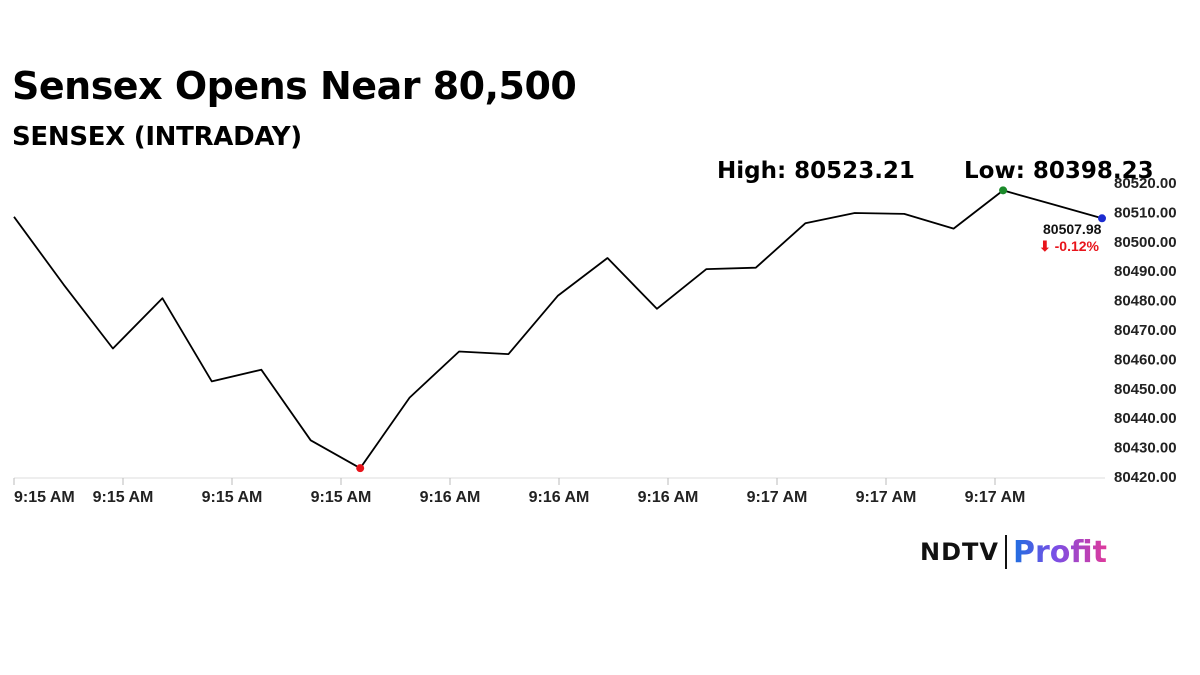 The width and height of the screenshot is (1200, 675). I want to click on chart-subtitle: SENSEX (INTRADAY), so click(157, 137).